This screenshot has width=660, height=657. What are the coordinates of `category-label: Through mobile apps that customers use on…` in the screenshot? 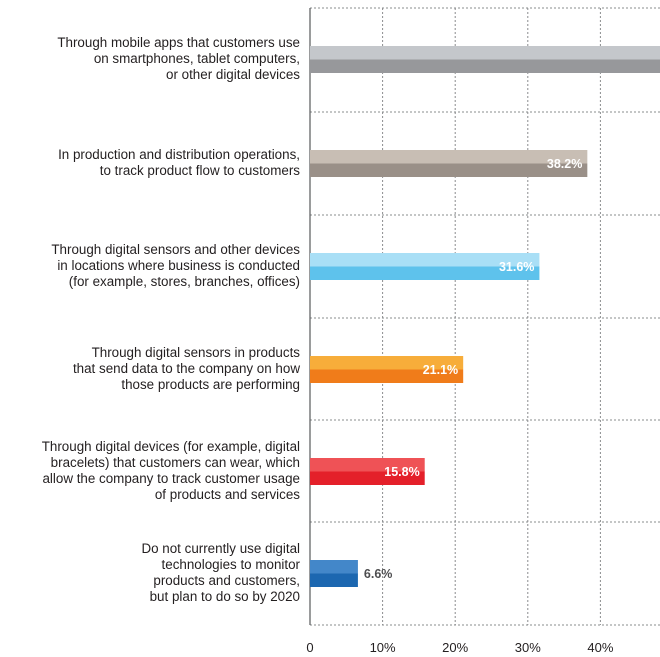 It's located at (150, 59).